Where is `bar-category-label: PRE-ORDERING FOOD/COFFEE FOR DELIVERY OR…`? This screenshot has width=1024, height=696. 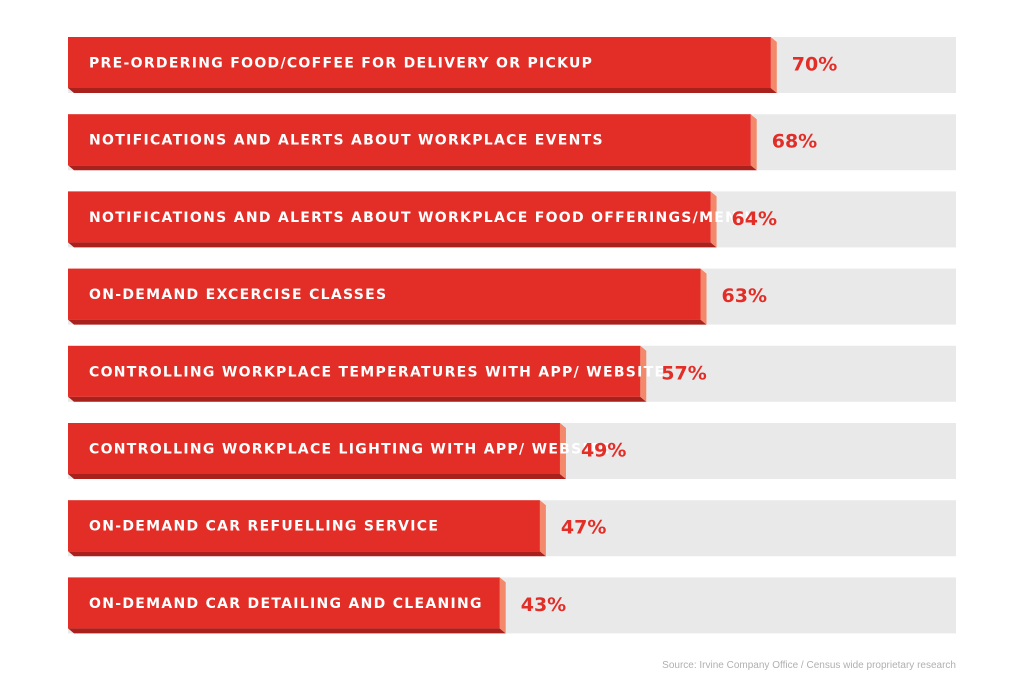
bar-category-label: PRE-ORDERING FOOD/COFFEE FOR DELIVERY OR… is located at coordinates (341, 64).